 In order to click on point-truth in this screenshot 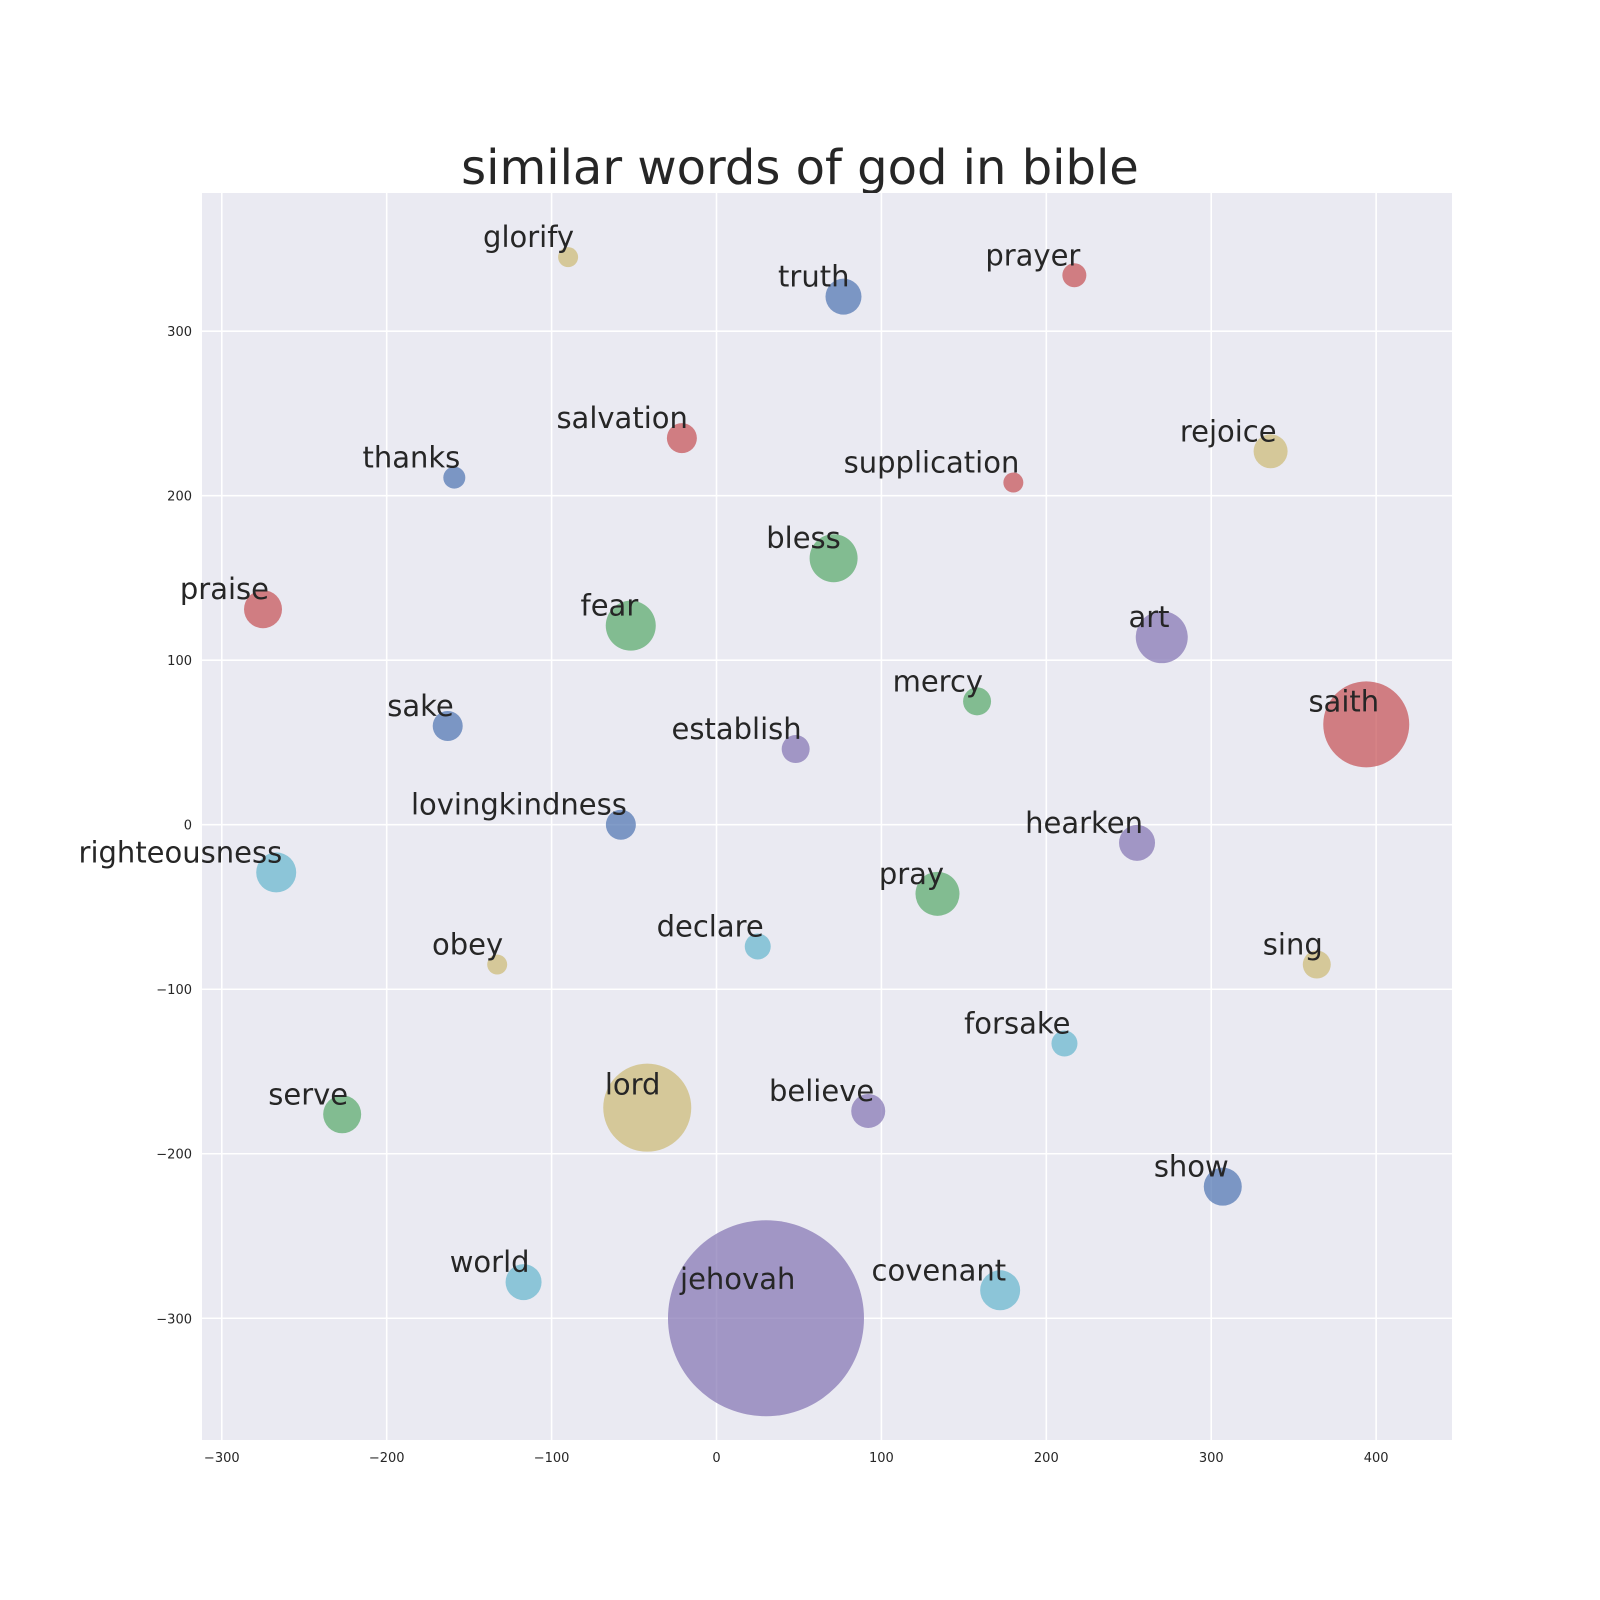, I will do `click(843, 296)`.